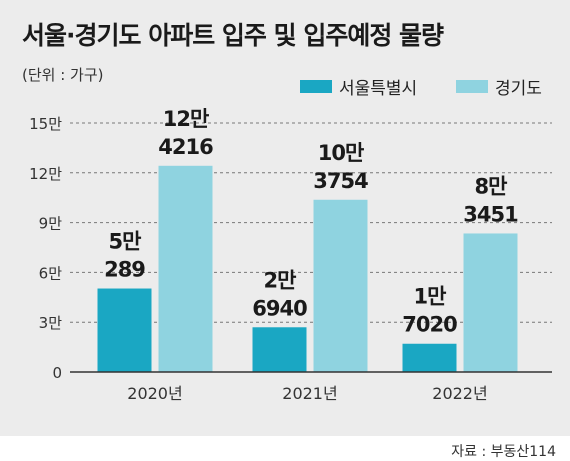 The height and width of the screenshot is (461, 570). Describe the element at coordinates (51, 224) in the screenshot. I see `y-tick-label: 9만` at that location.